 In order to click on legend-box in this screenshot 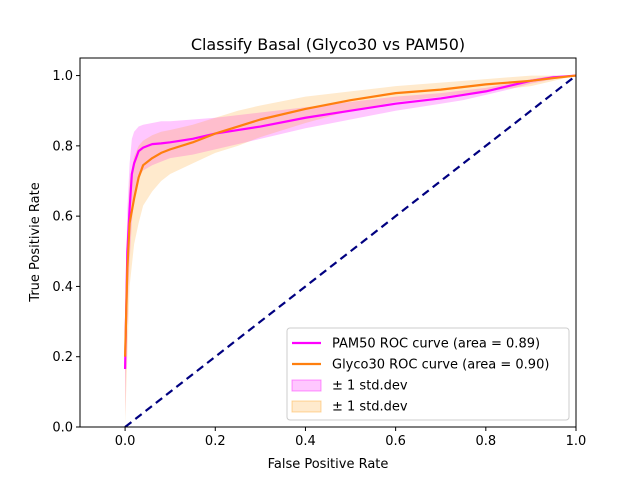, I will do `click(428, 374)`.